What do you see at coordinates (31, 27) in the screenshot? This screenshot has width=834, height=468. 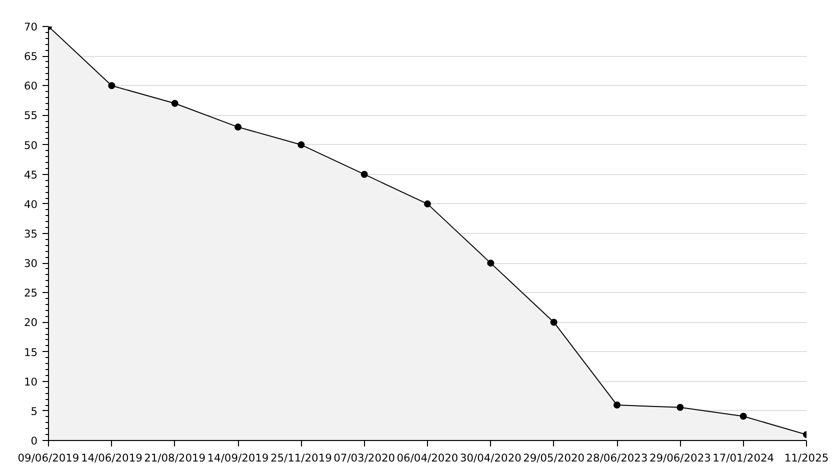 I see `y-tick-label: 70` at bounding box center [31, 27].